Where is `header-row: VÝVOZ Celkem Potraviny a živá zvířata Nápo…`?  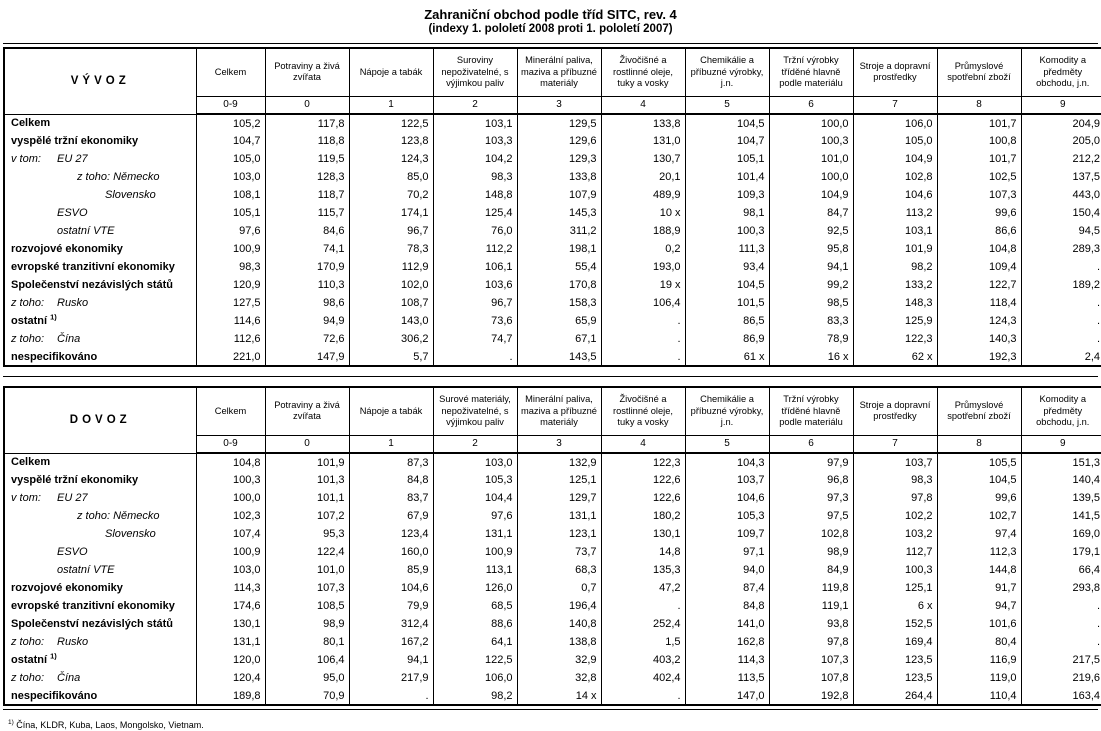 header-row: VÝVOZ Celkem Potraviny a živá zvířata Nápo… is located at coordinates (552, 81).